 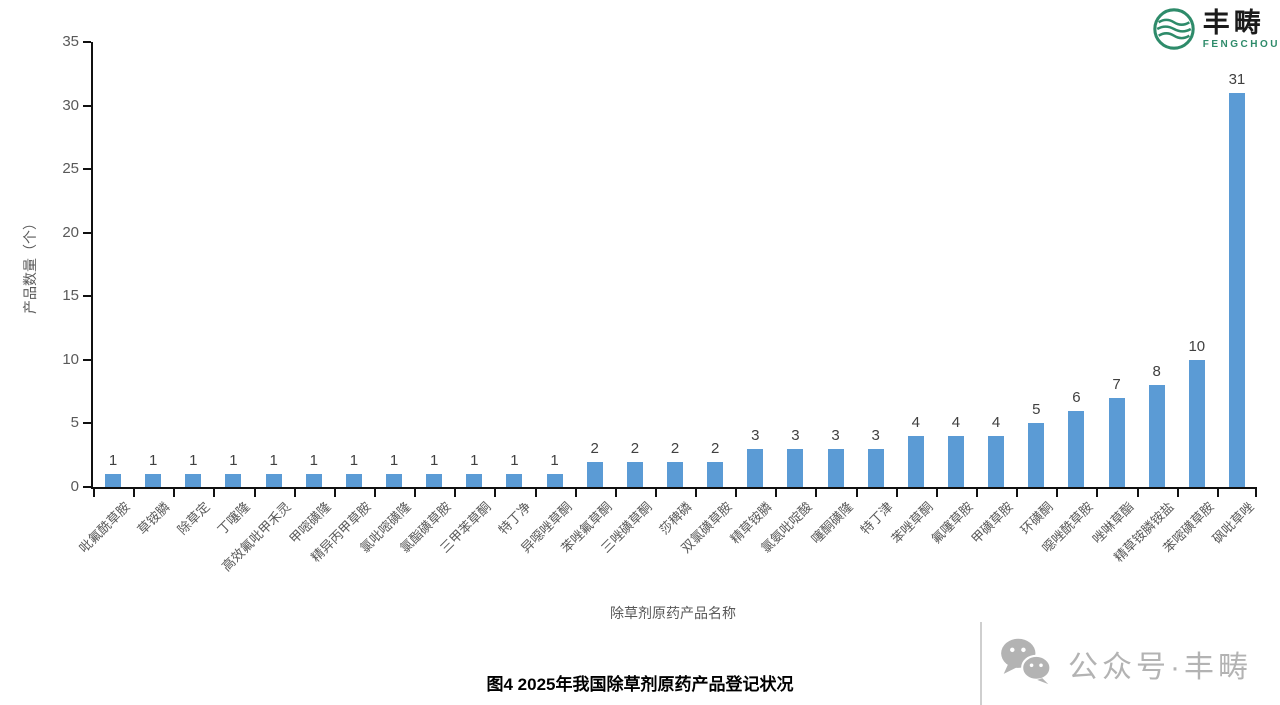 What do you see at coordinates (1233, 23) in the screenshot?
I see `logo-cn: 丰畴` at bounding box center [1233, 23].